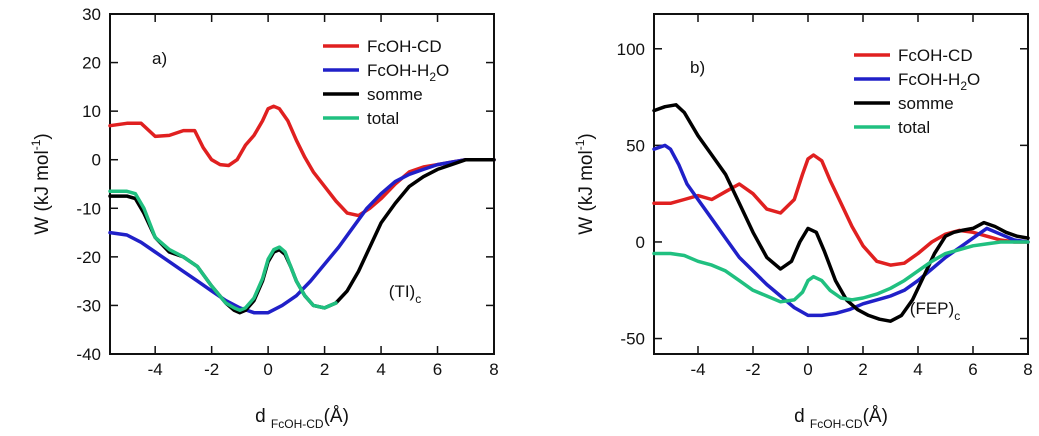  Describe the element at coordinates (88, 257) in the screenshot. I see `y-tick-label: -20` at that location.